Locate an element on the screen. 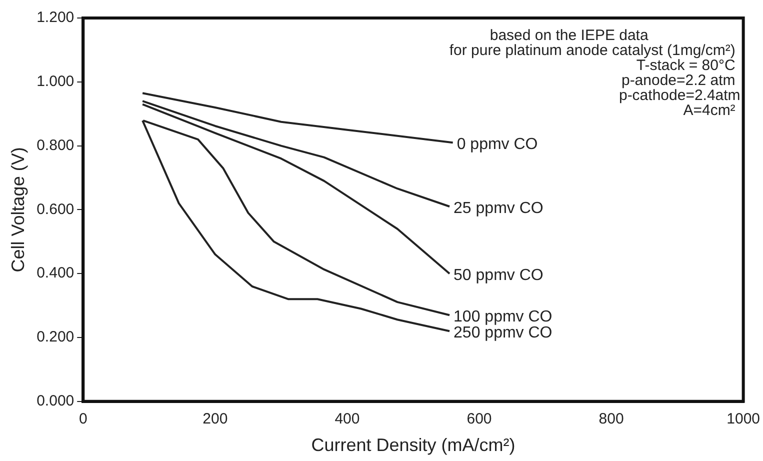  y-tick-label: 0.600 is located at coordinates (55, 209).